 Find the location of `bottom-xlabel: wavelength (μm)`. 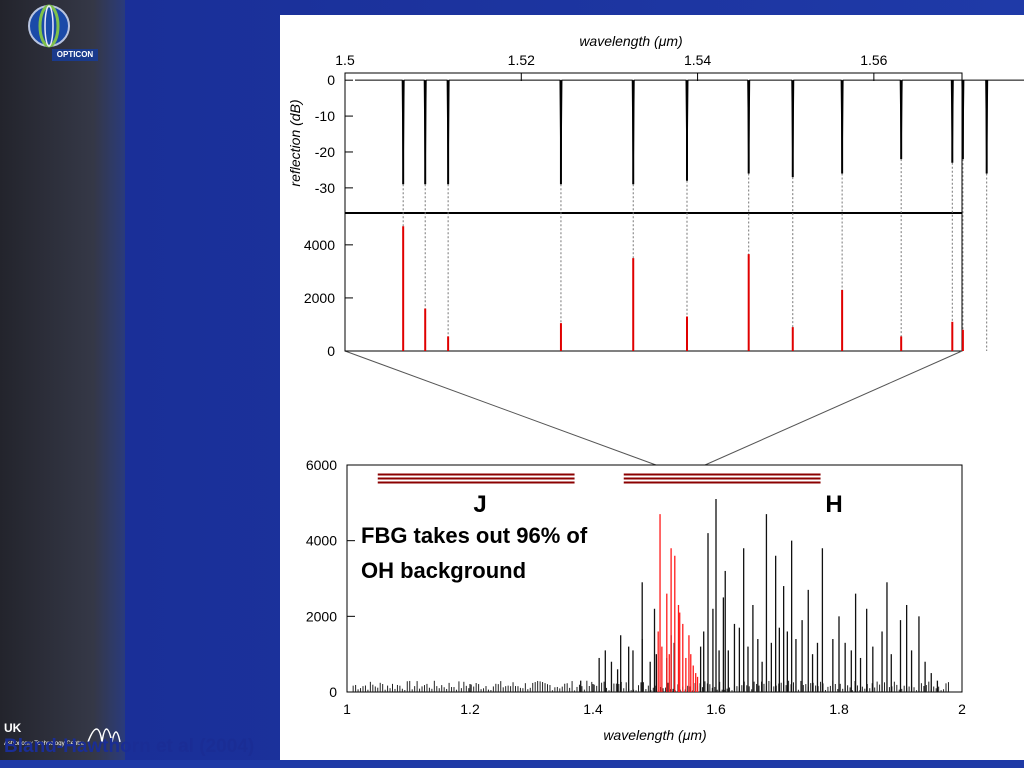

bottom-xlabel: wavelength (μm) is located at coordinates (654, 735).